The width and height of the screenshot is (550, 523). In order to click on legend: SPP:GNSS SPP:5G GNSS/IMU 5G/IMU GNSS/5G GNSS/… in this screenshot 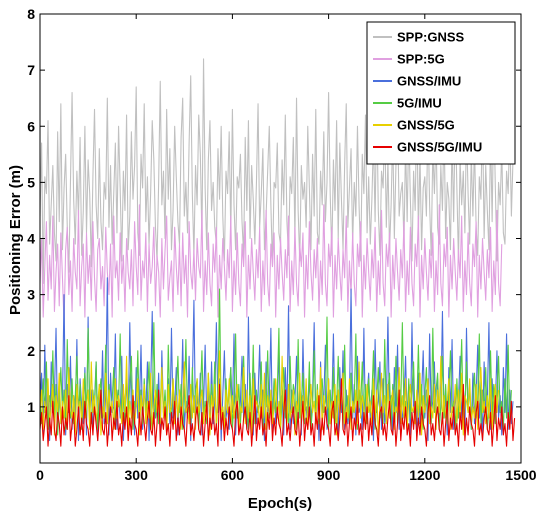, I will do `click(441, 93)`.